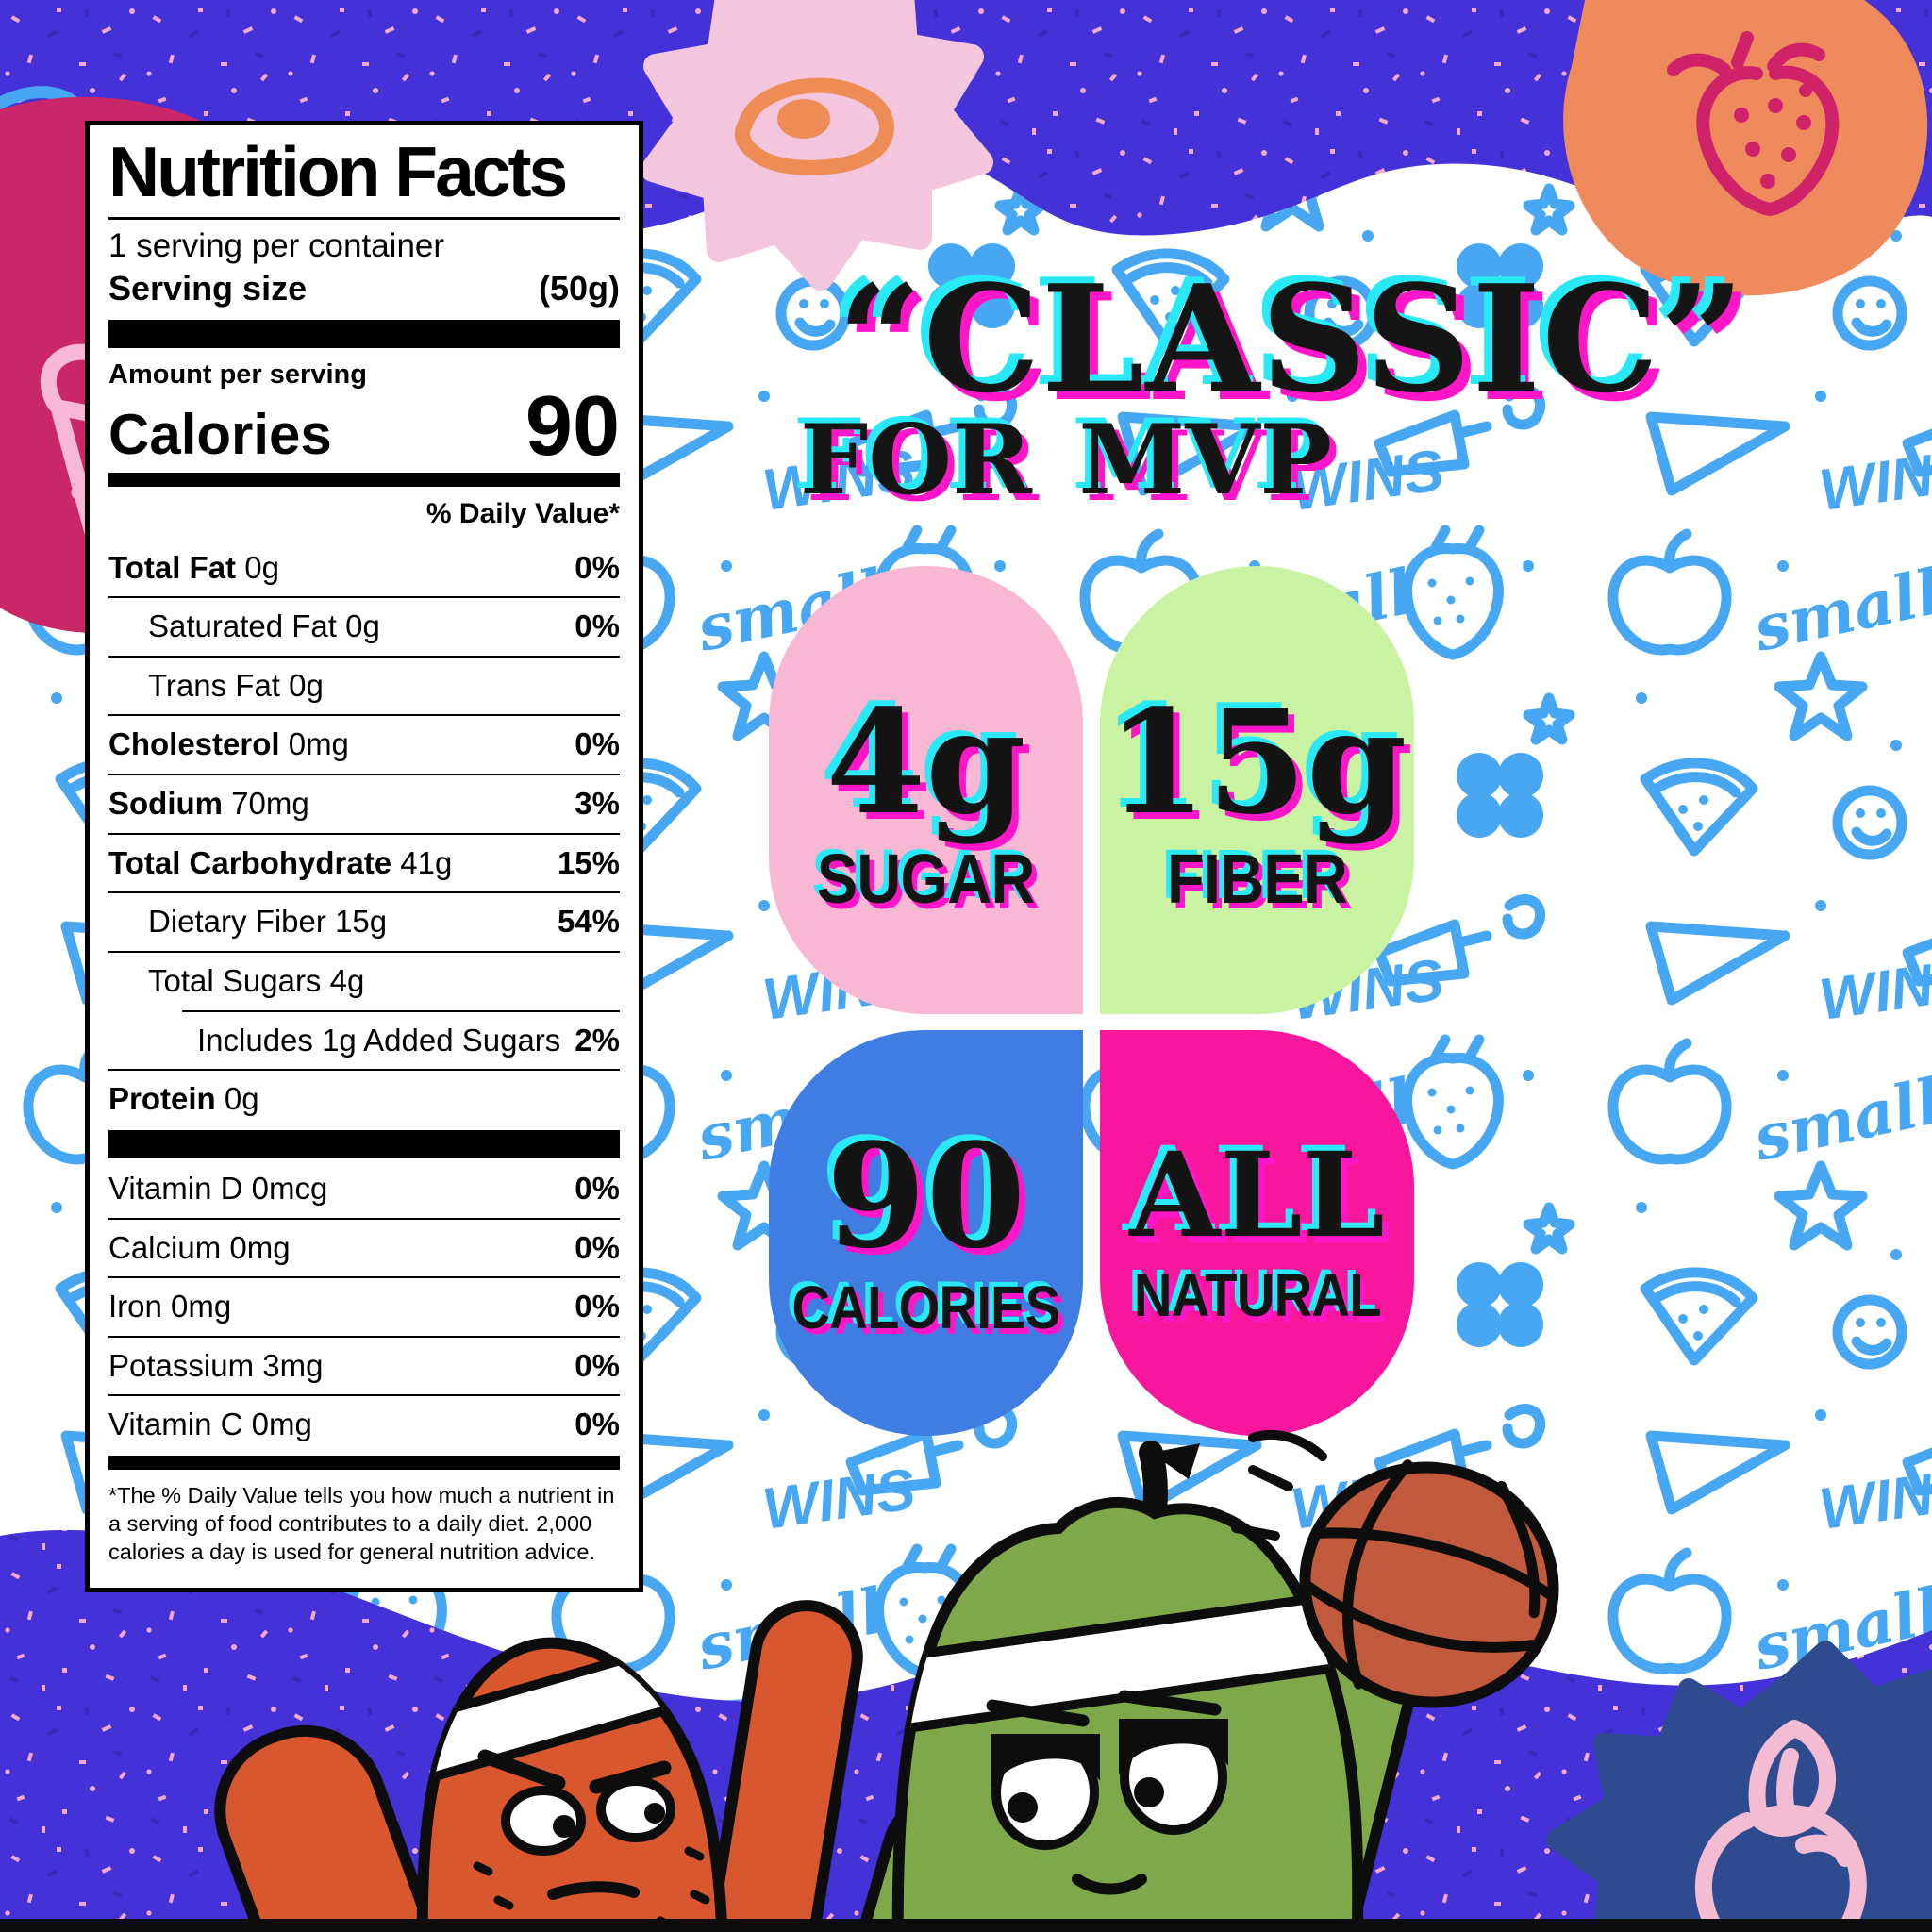 The width and height of the screenshot is (1932, 1932). I want to click on badge-fiber: 15g FIBER, so click(1257, 790).